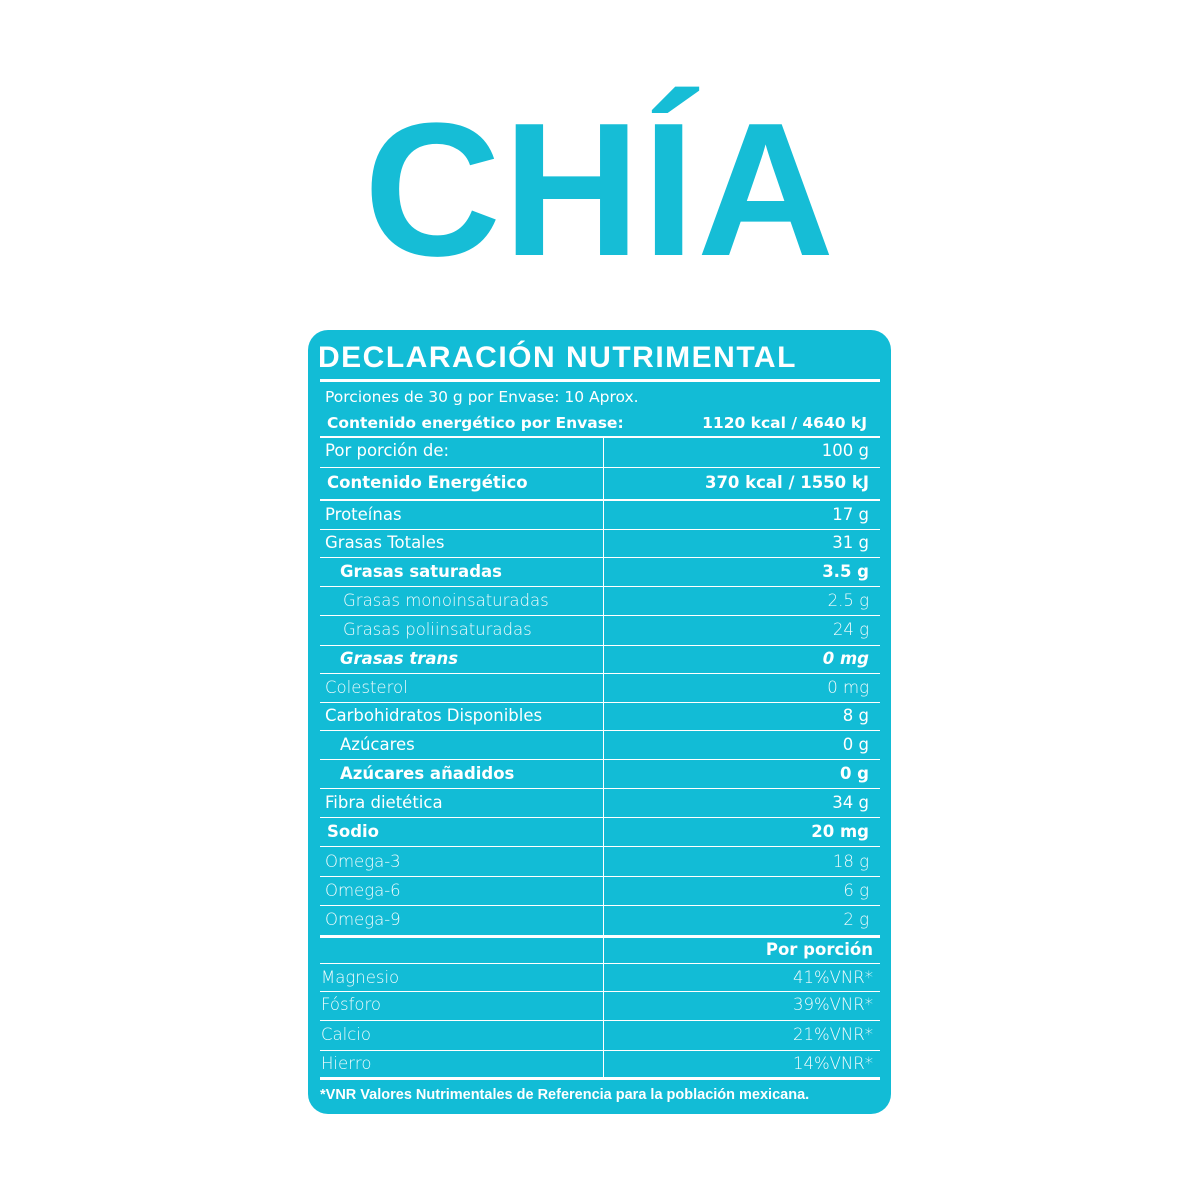 The image size is (1200, 1200). I want to click on row-value: 6 g, so click(856, 890).